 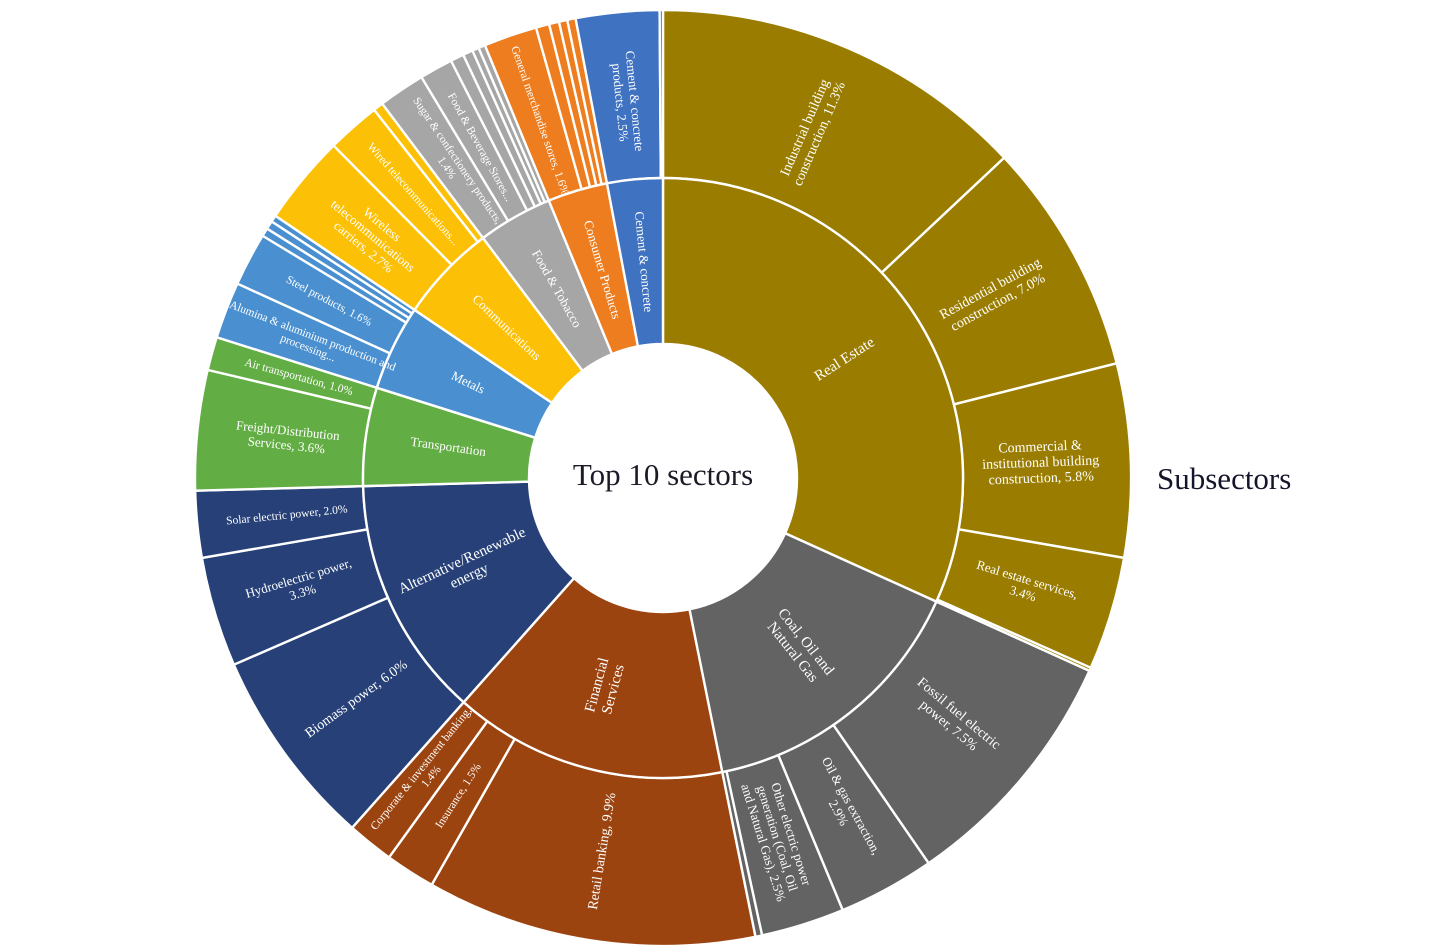 I want to click on center-hole, so click(x=663, y=478).